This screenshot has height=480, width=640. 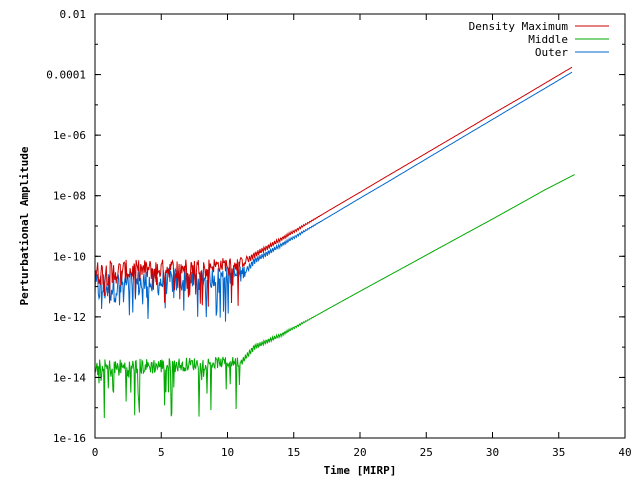 I want to click on x-tick-label: 40, so click(x=624, y=452).